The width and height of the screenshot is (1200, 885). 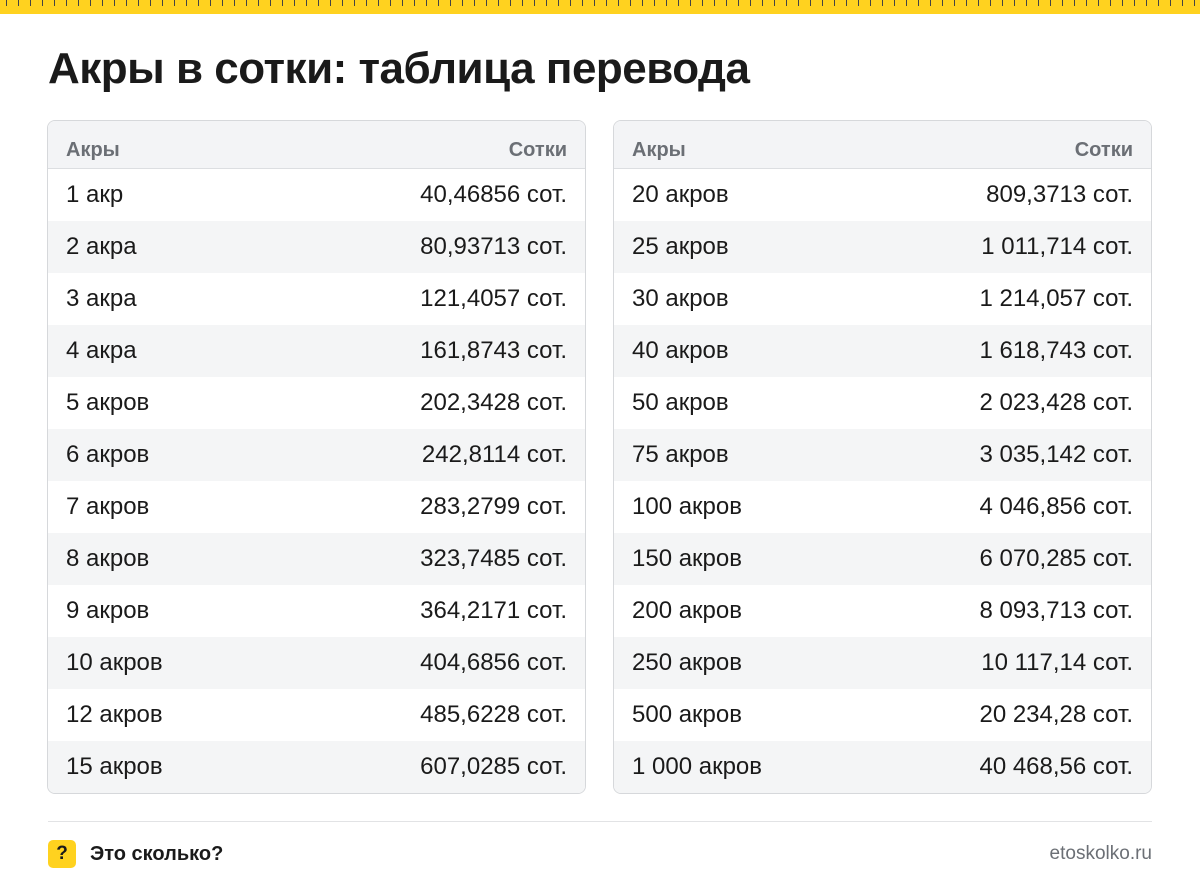 What do you see at coordinates (1100, 853) in the screenshot?
I see `site-link: etoskolko.ru` at bounding box center [1100, 853].